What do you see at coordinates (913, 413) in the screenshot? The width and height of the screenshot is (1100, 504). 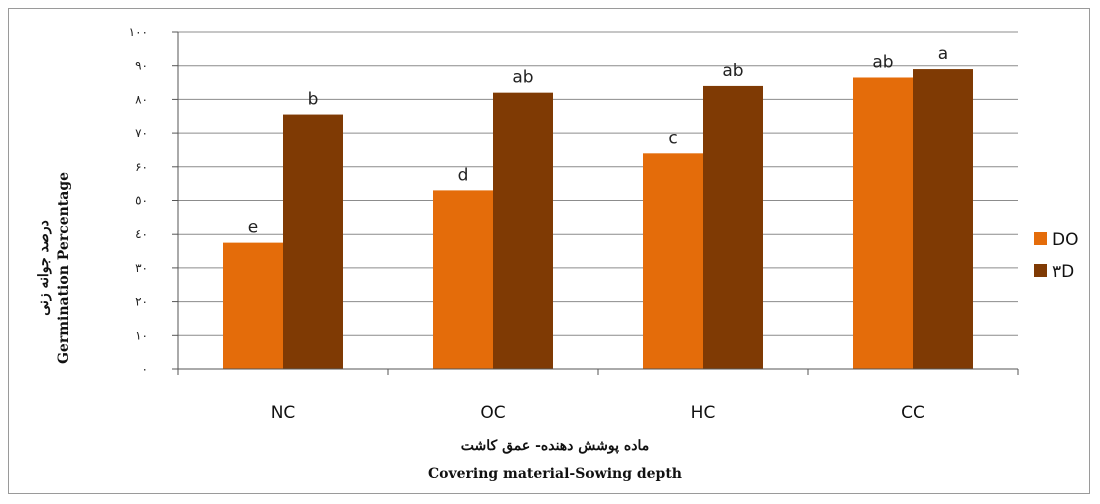 I see `x-tick-label: CC` at bounding box center [913, 413].